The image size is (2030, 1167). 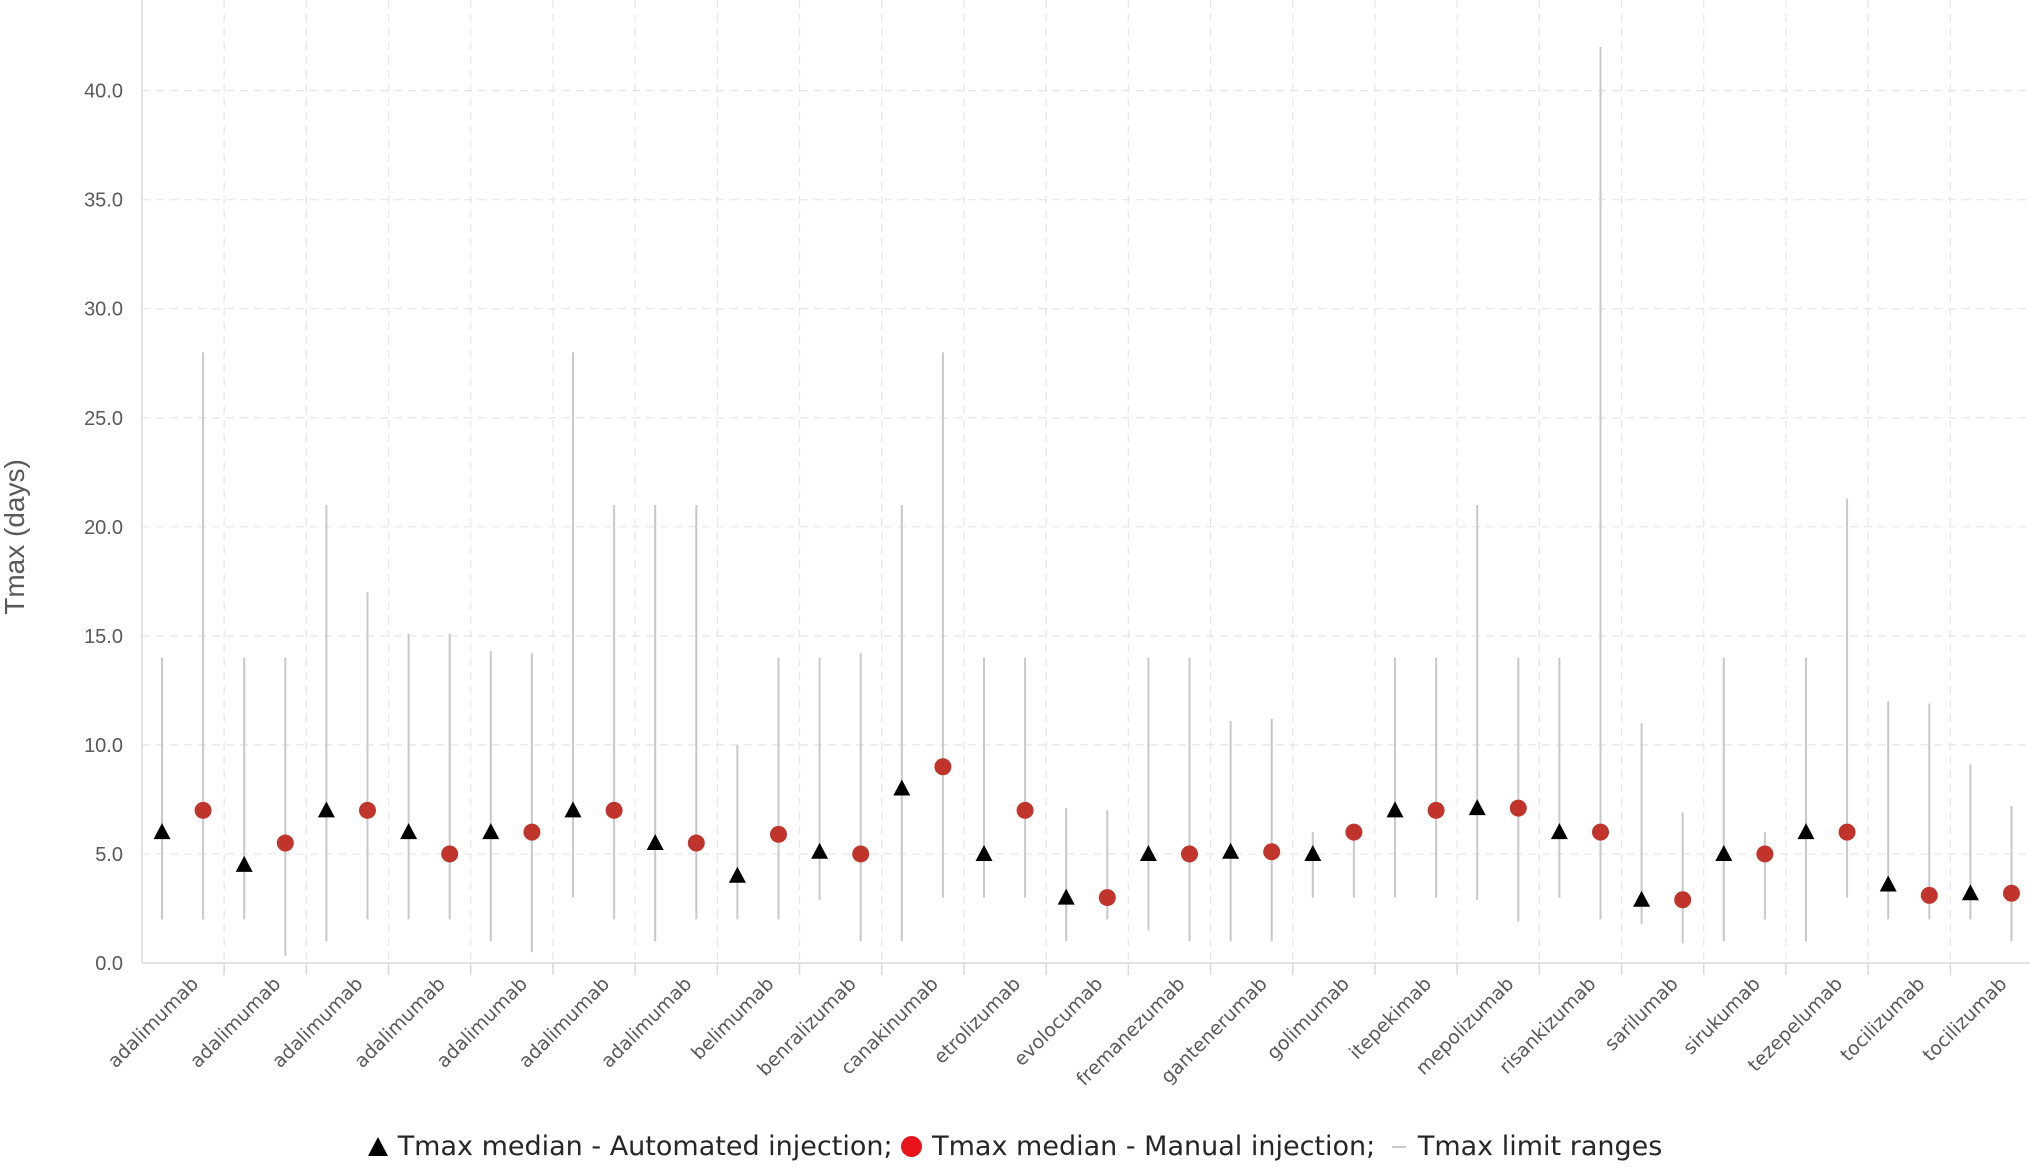 I want to click on y-tick-label: 5.0, so click(x=109, y=855).